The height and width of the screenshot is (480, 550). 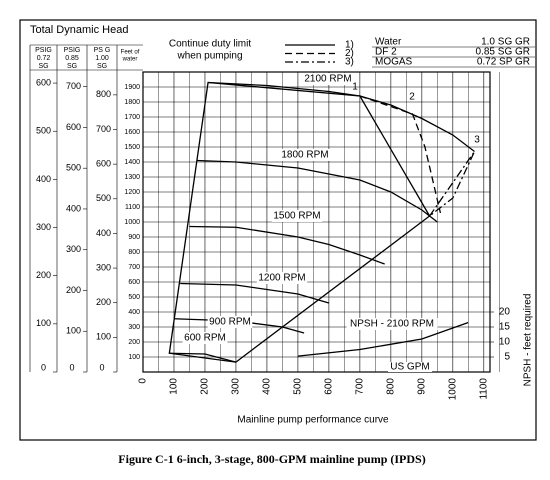 I want to click on y-tick-label: 200, so click(x=134, y=342).